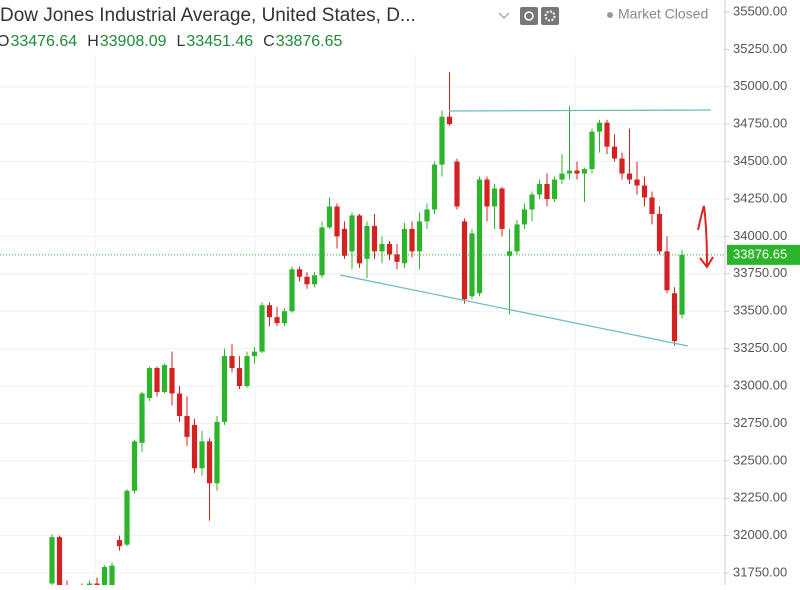  Describe the element at coordinates (504, 16) in the screenshot. I see `dropdown-icon` at that location.